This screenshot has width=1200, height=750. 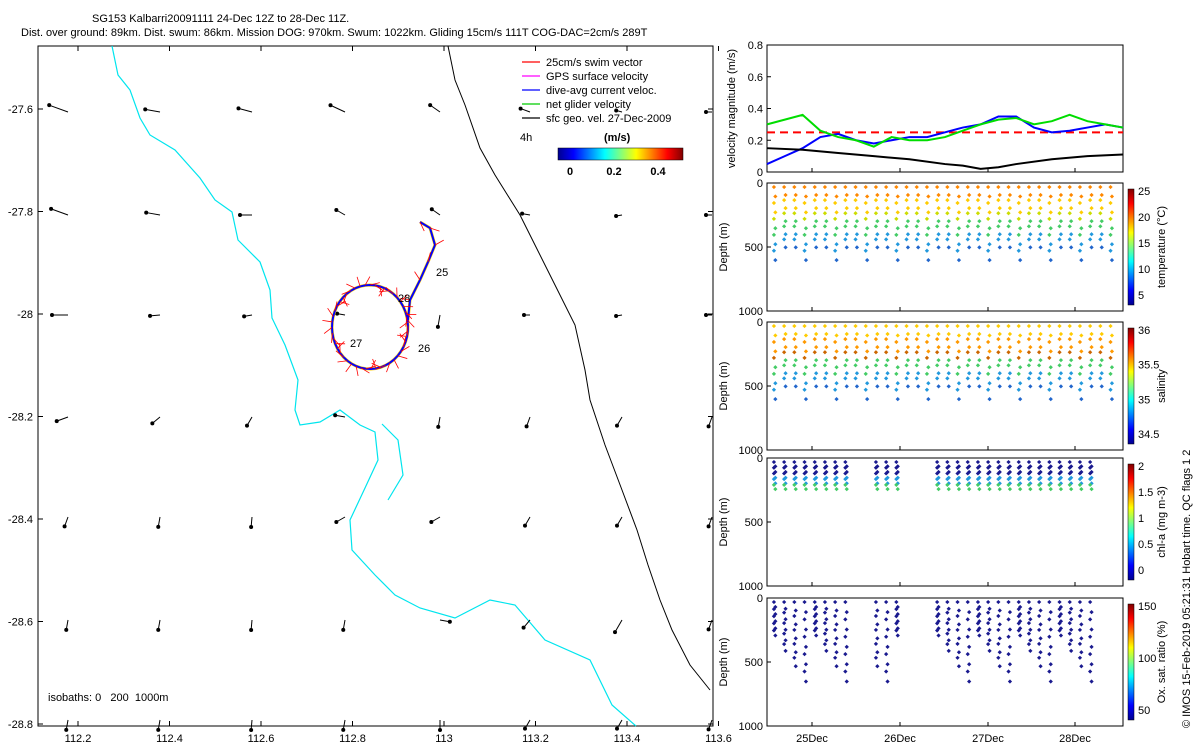 What do you see at coordinates (627, 739) in the screenshot?
I see `map-x-tick-label: 113.4` at bounding box center [627, 739].